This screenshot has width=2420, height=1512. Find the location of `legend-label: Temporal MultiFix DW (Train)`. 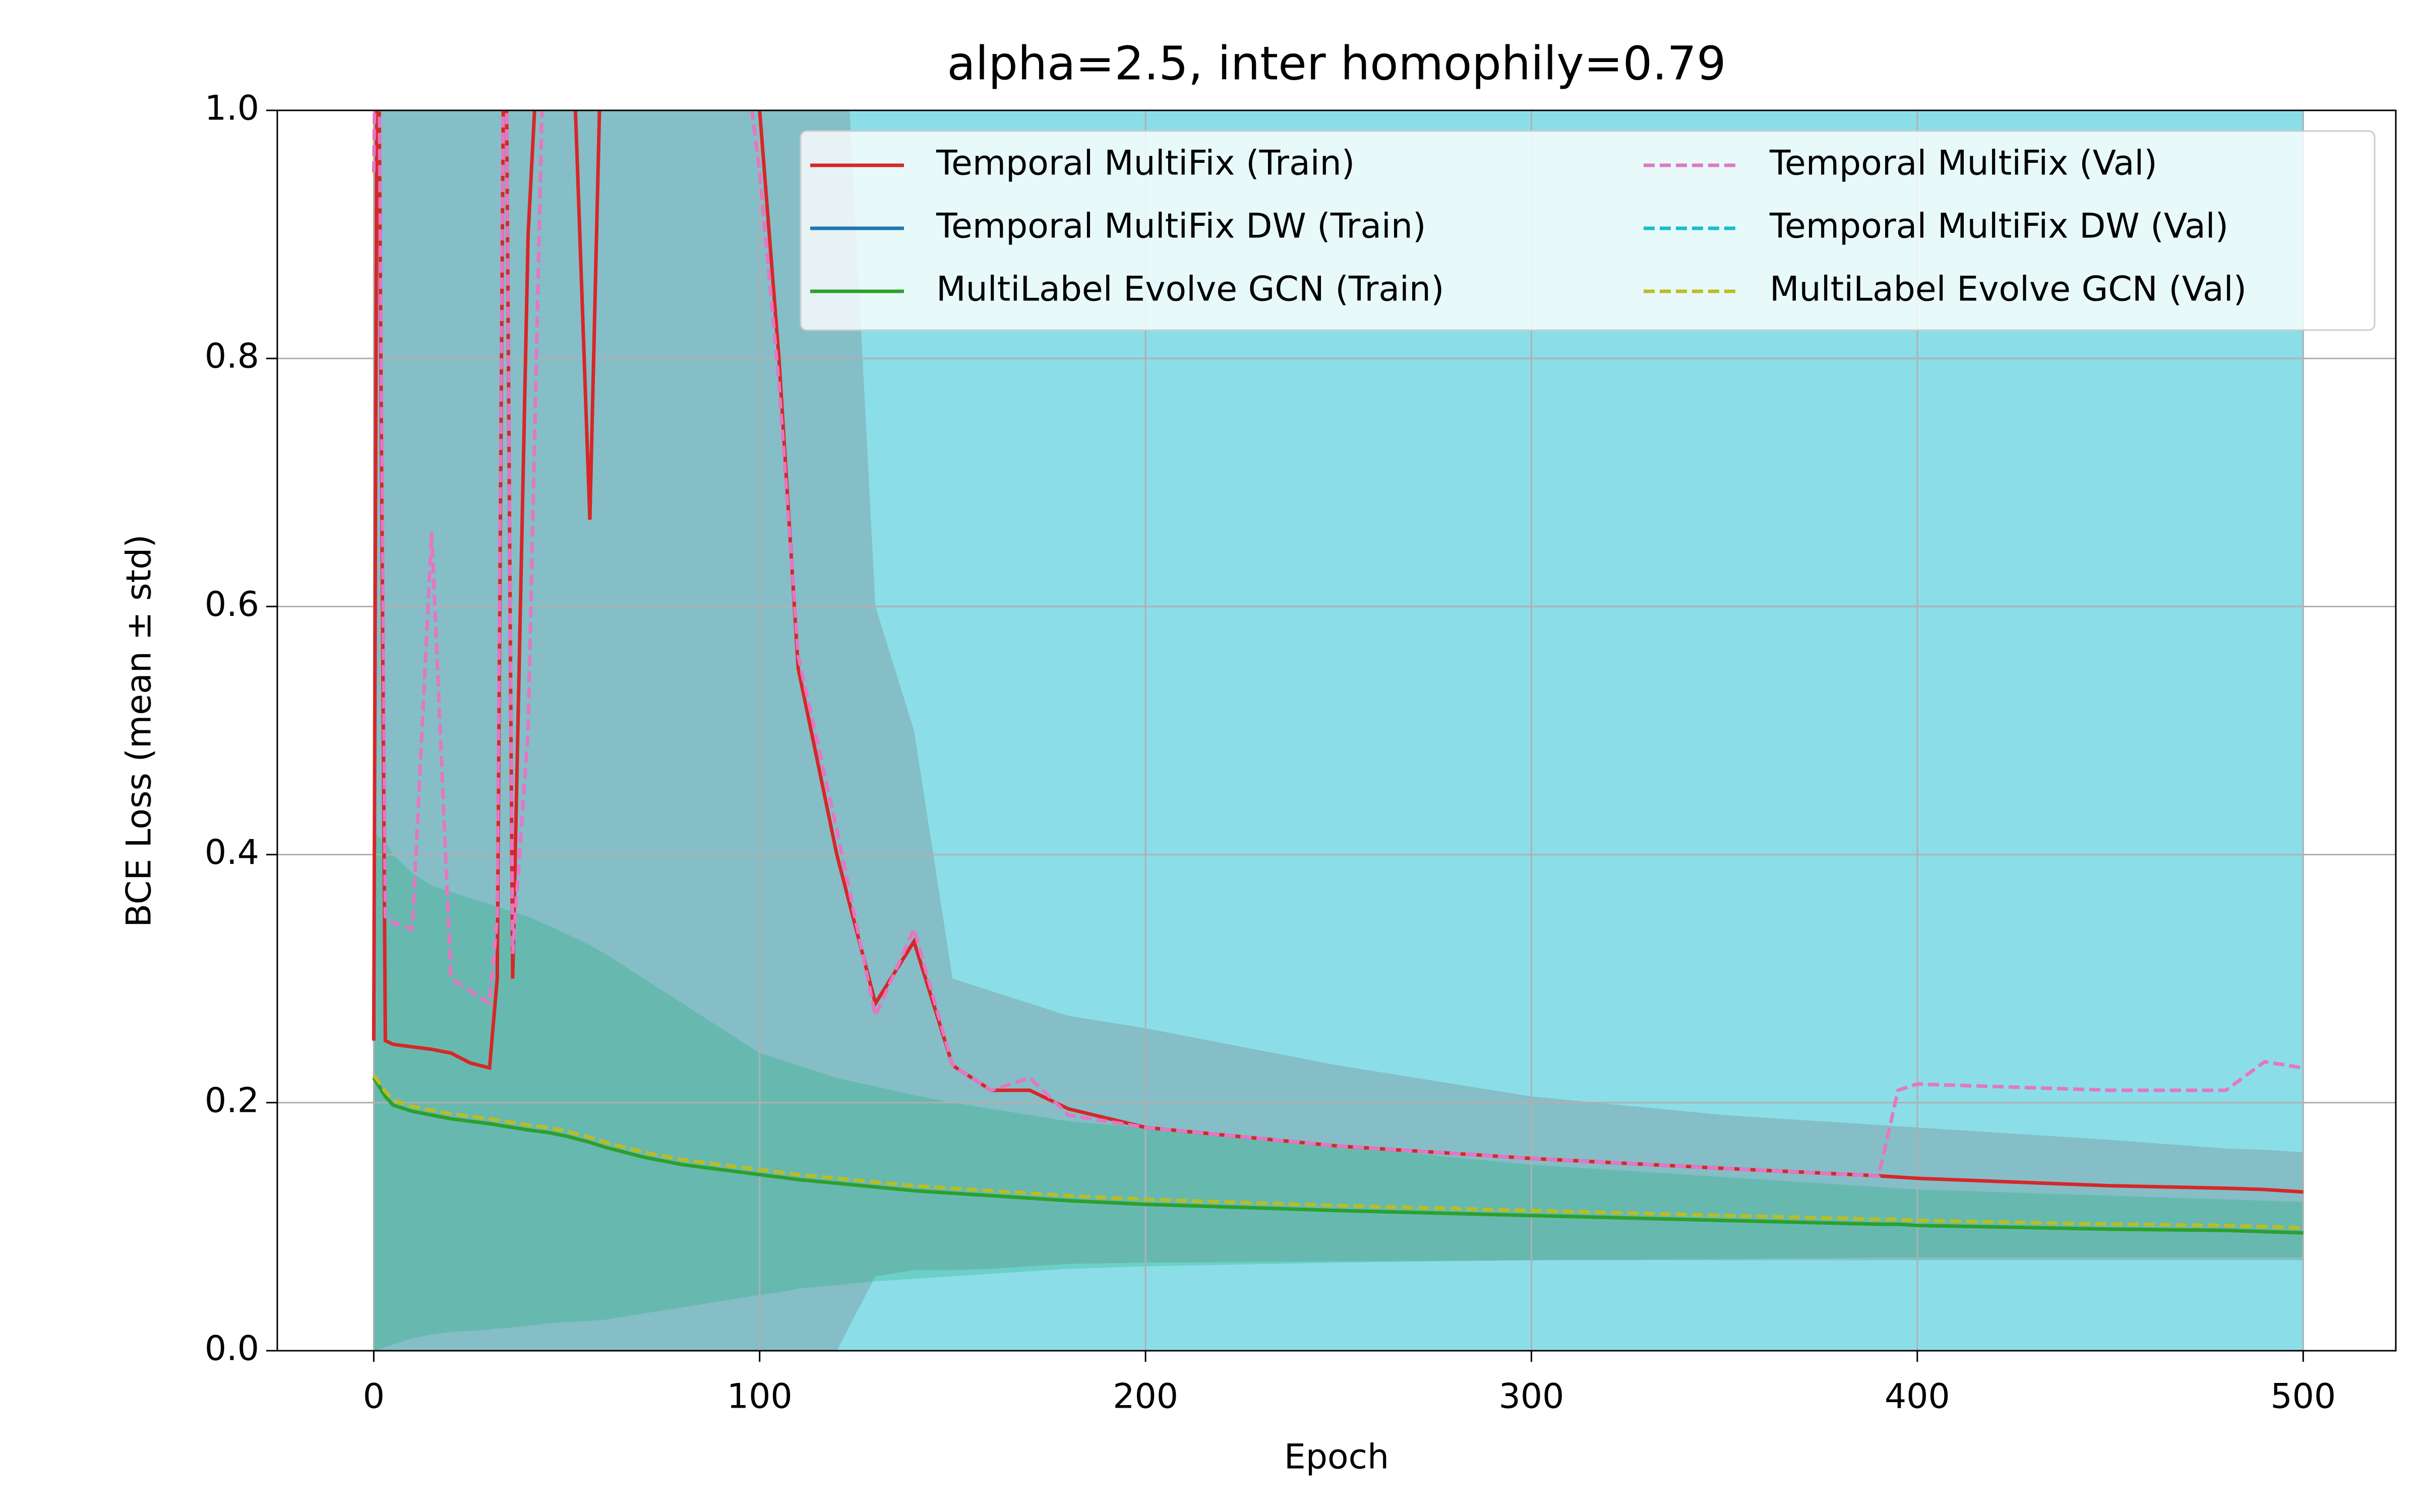

legend-label: Temporal MultiFix DW (Train) is located at coordinates (1181, 226).